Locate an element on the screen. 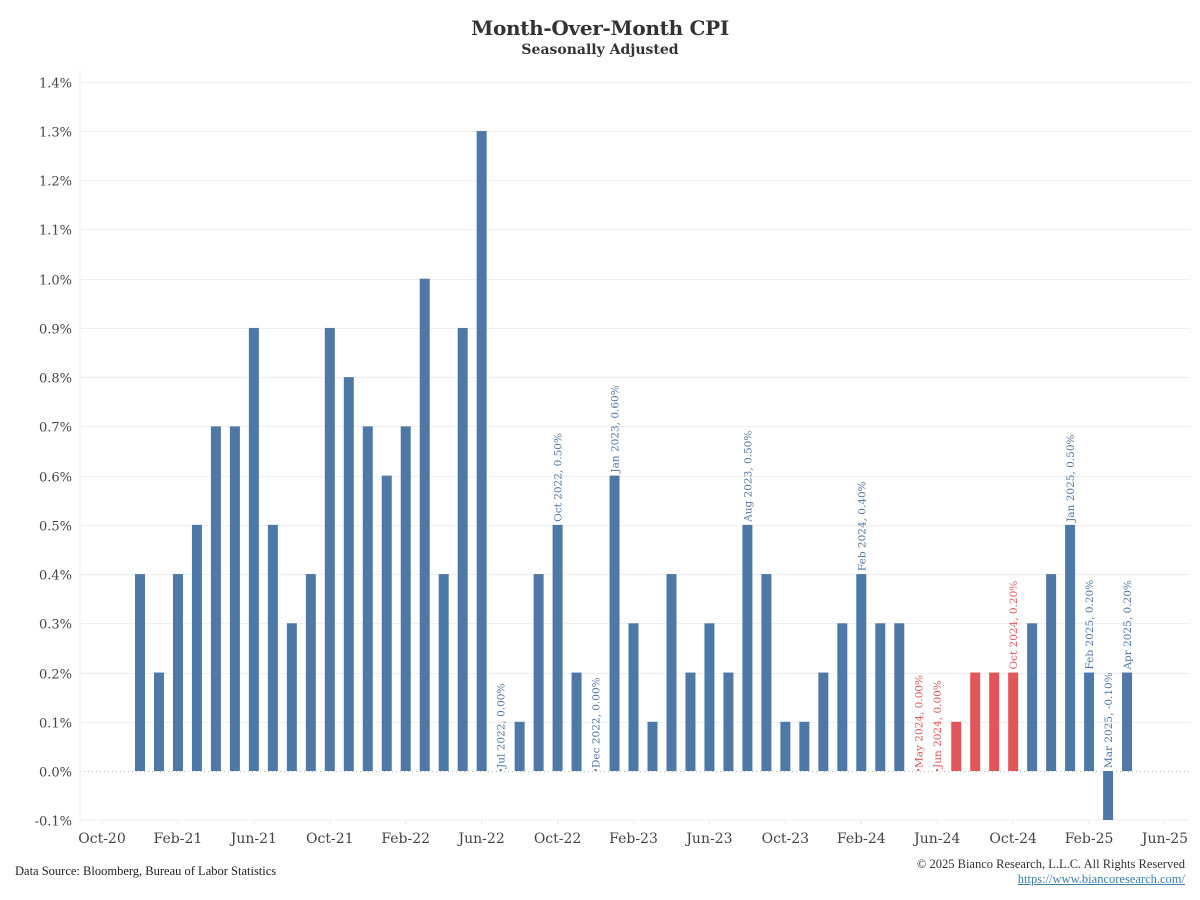 The height and width of the screenshot is (900, 1200). x-tick-label: Oct-24 is located at coordinates (1013, 839).